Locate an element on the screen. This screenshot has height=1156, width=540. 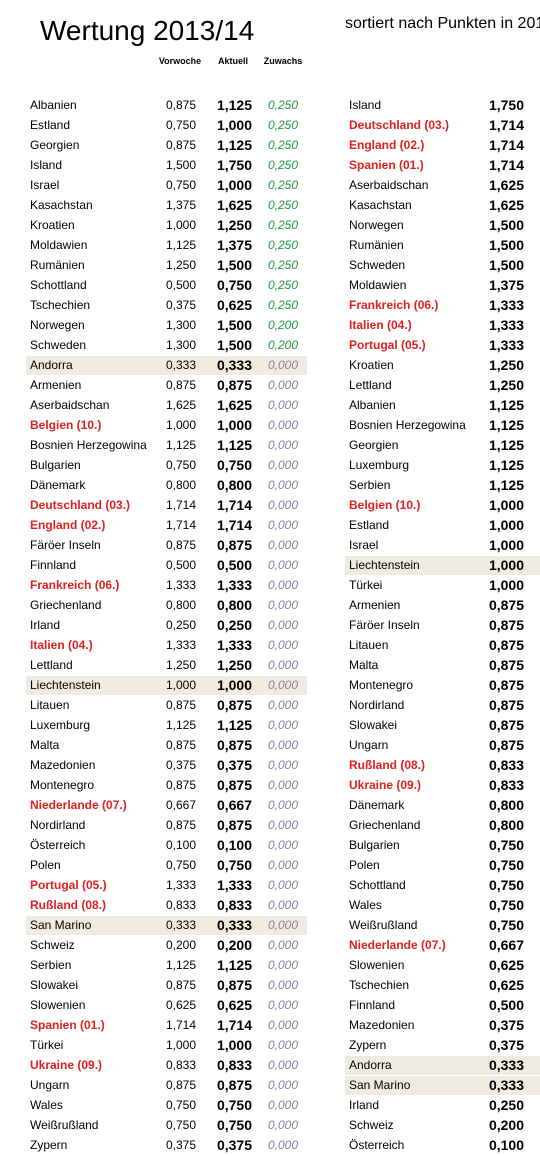
country: Ukraine (09.) is located at coordinates (66, 1065).